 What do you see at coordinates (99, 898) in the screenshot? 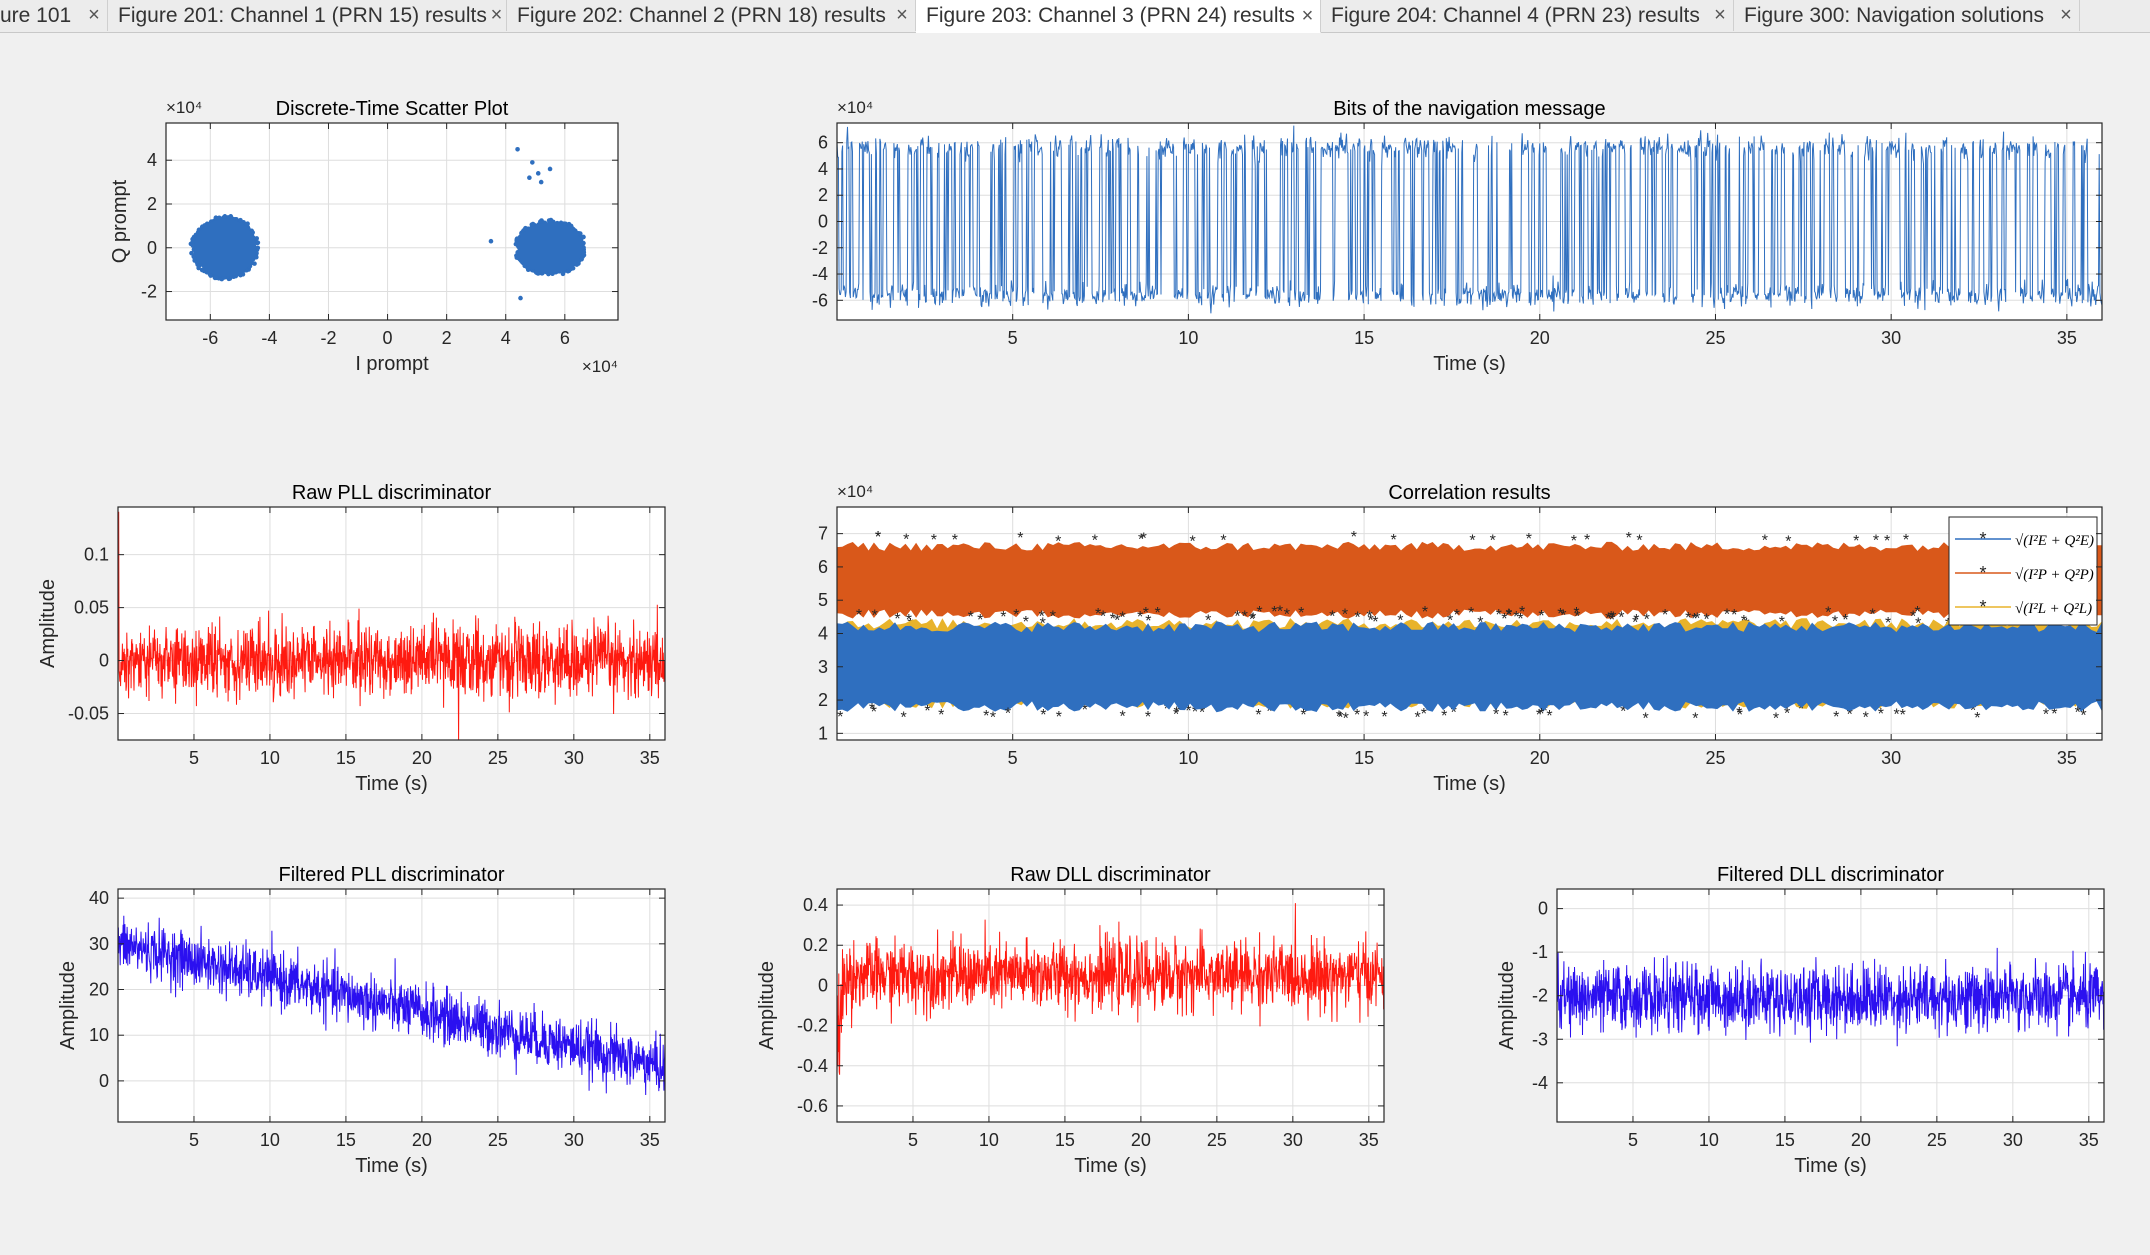
I see `y-tick-label: 40` at bounding box center [99, 898].